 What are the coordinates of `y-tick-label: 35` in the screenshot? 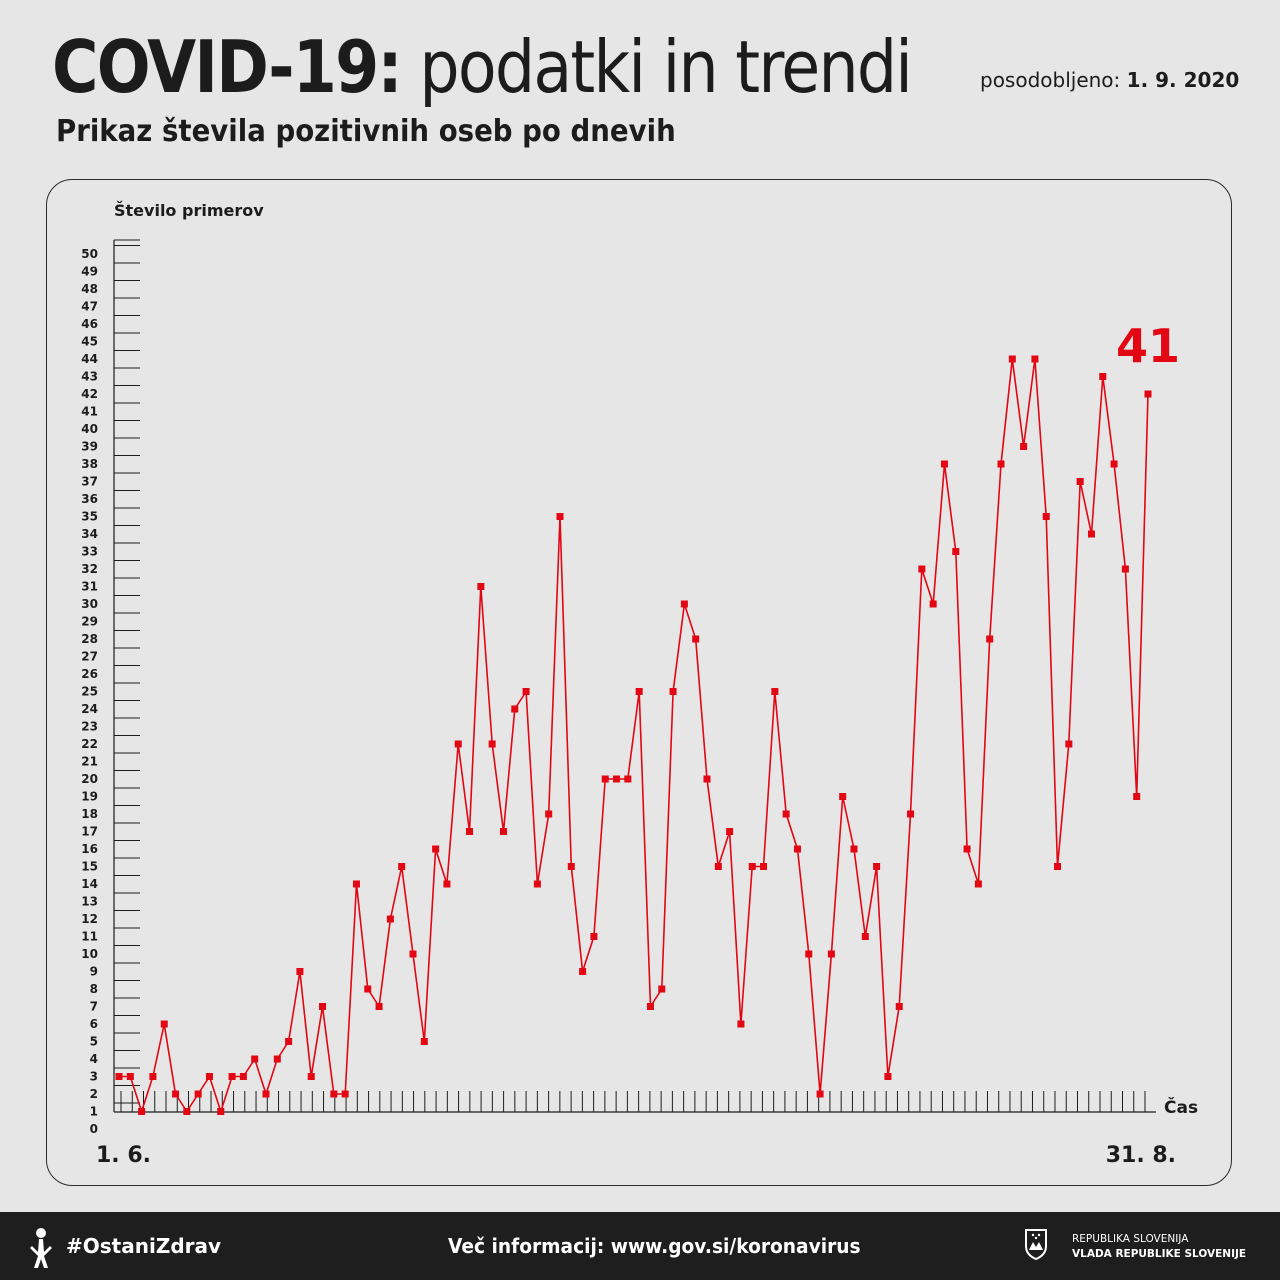 It's located at (89, 517).